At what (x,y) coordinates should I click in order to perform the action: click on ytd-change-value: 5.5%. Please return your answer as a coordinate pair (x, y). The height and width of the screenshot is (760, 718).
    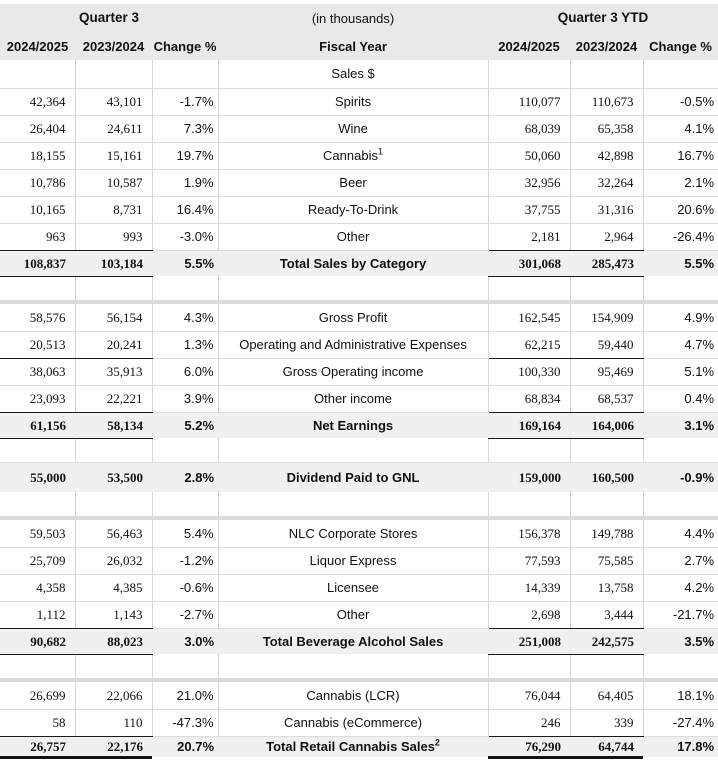
    Looking at the image, I should click on (680, 263).